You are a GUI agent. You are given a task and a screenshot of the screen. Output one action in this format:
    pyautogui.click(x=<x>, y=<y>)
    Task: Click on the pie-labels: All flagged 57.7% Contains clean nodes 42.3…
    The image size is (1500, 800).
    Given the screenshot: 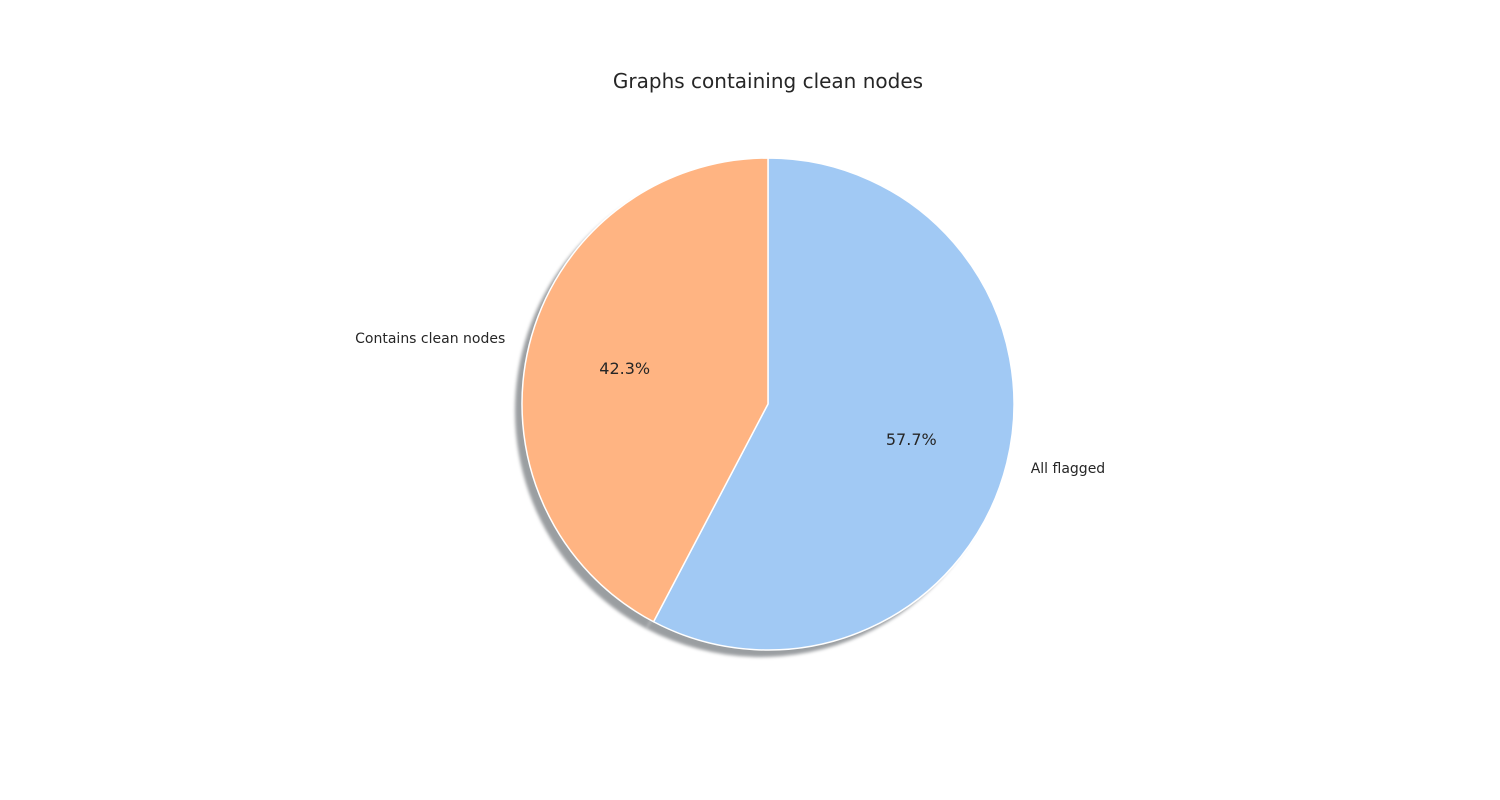 What is the action you would take?
    pyautogui.click(x=730, y=404)
    